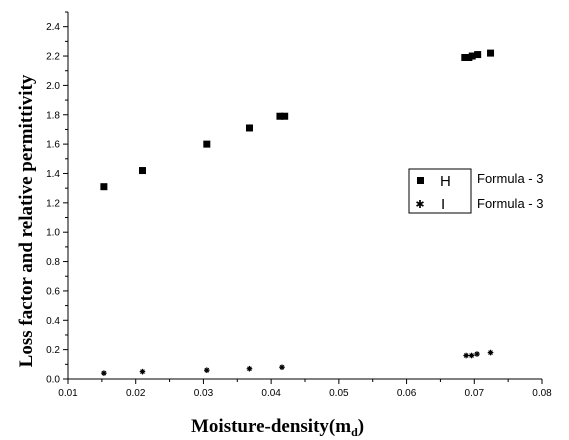  Describe the element at coordinates (53, 115) in the screenshot. I see `y-tick-label: 1.8` at that location.